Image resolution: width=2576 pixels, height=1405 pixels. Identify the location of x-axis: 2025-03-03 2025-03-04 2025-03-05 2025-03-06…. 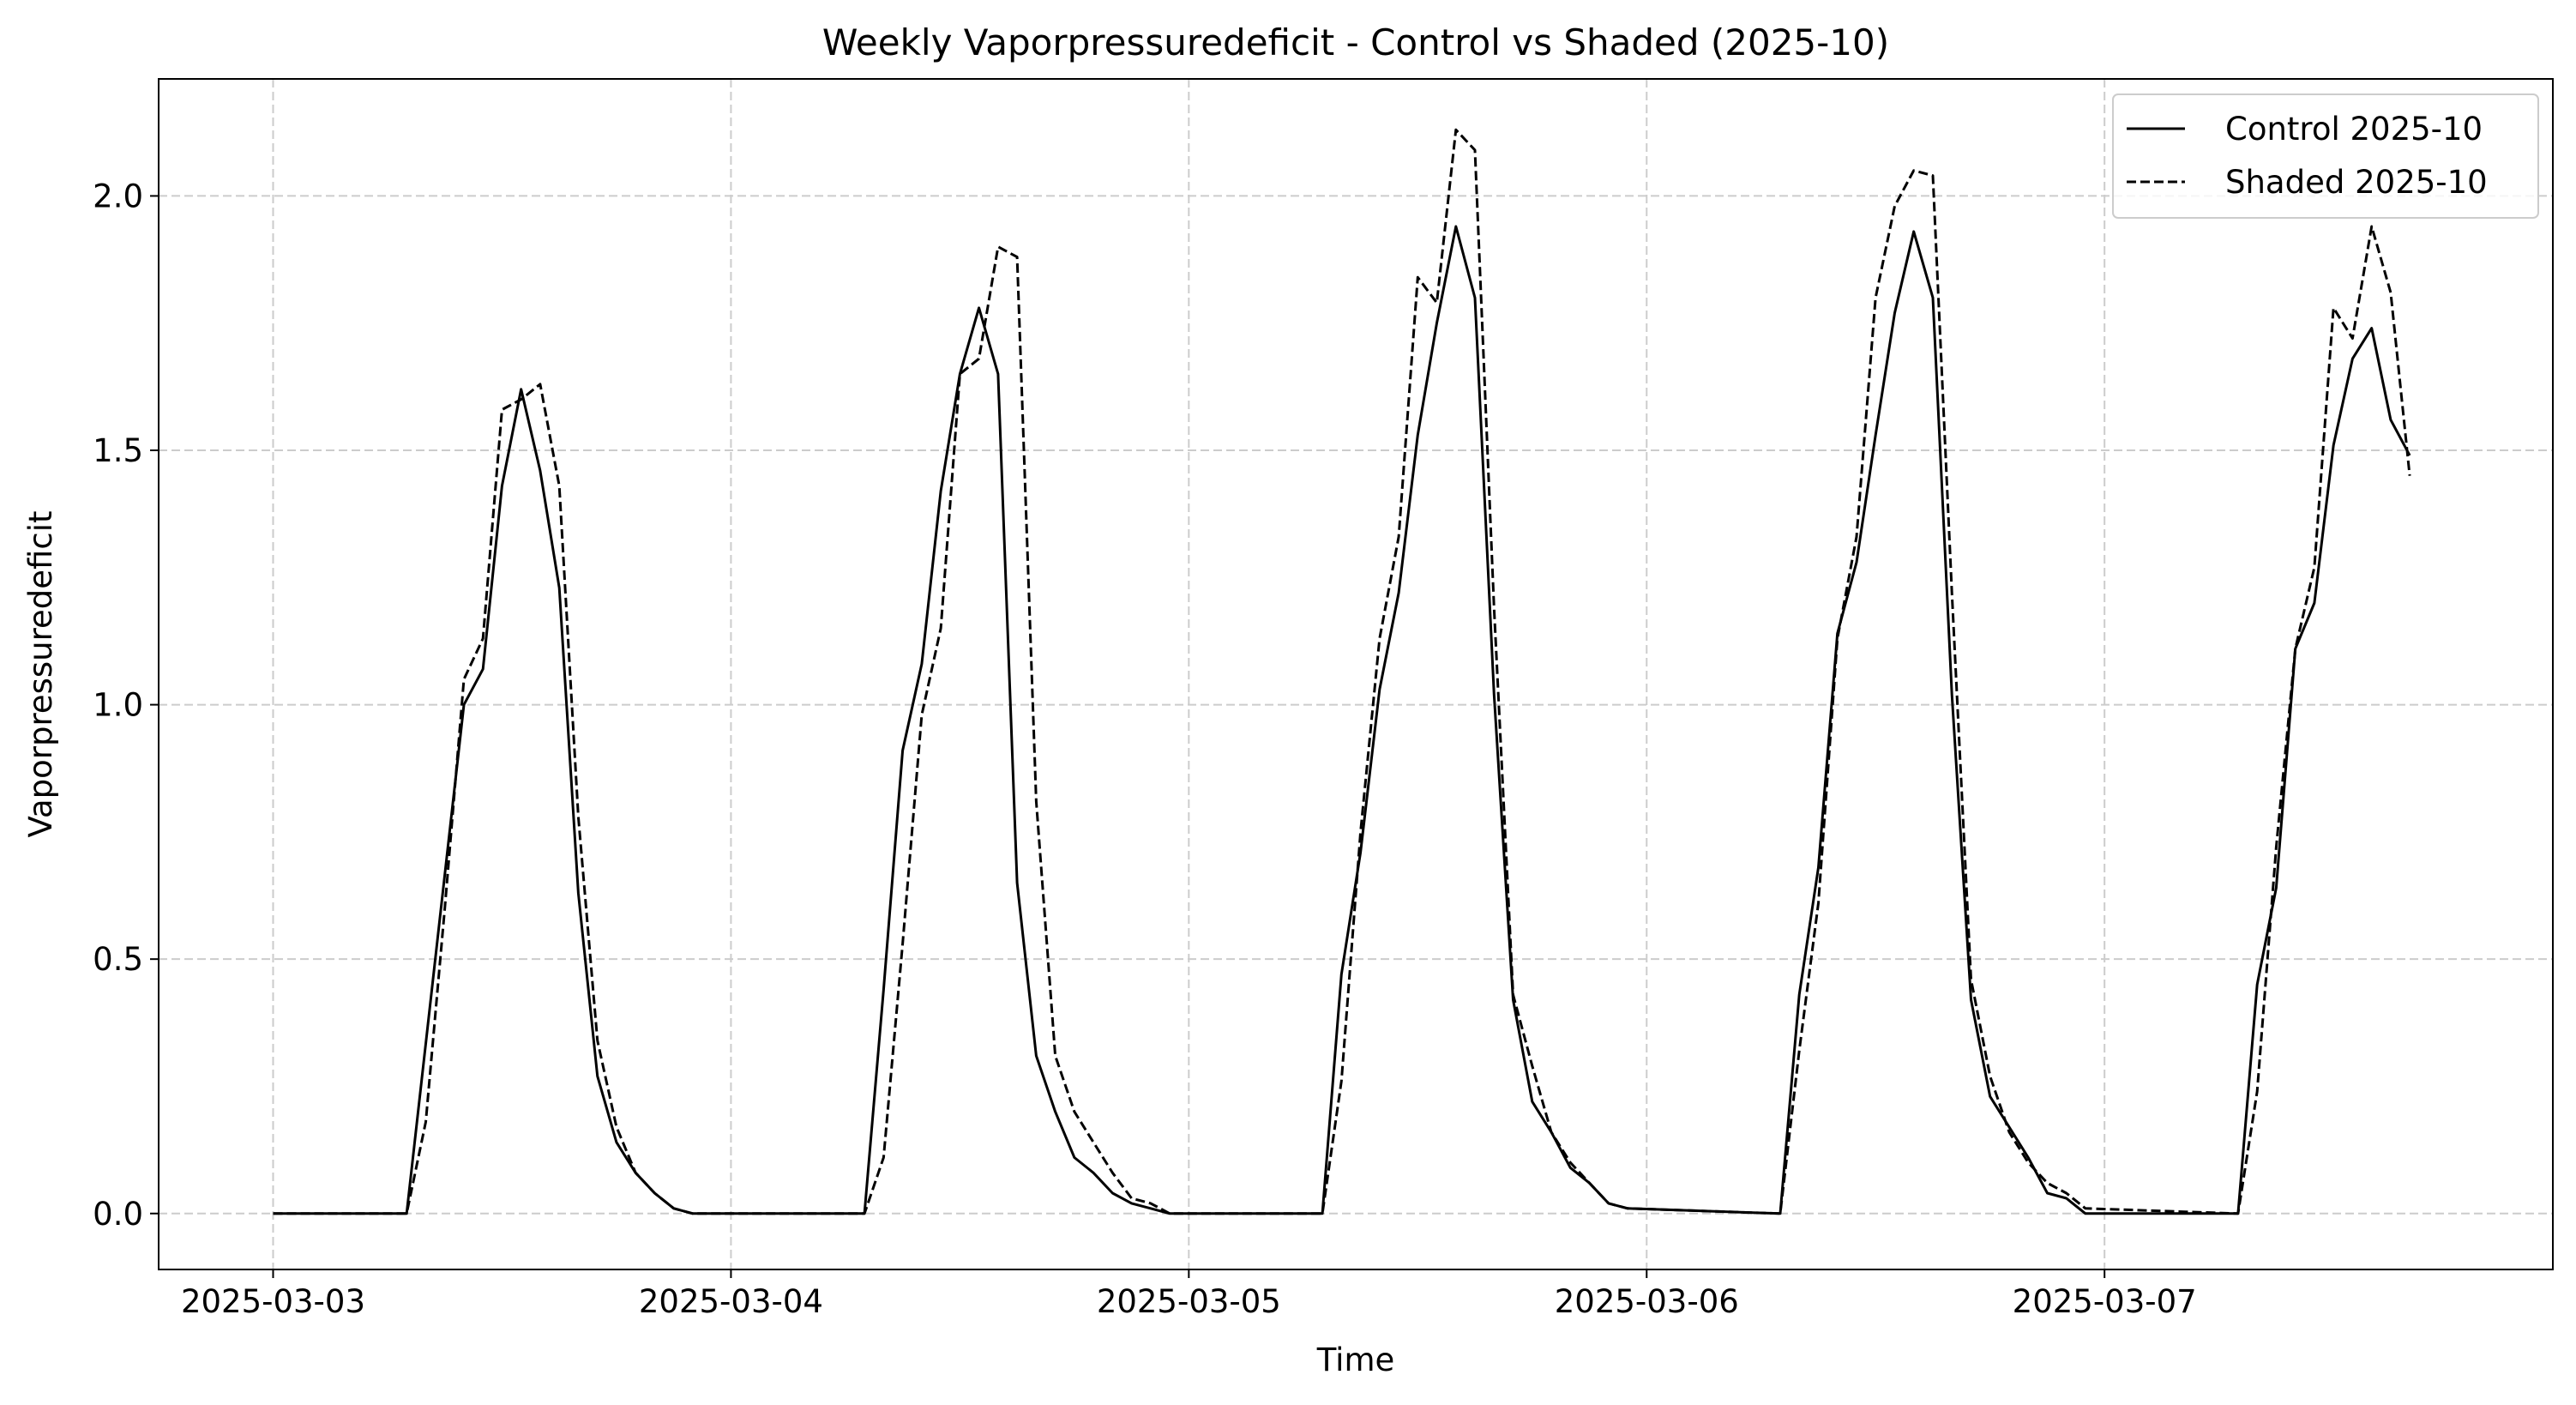
(1189, 1294).